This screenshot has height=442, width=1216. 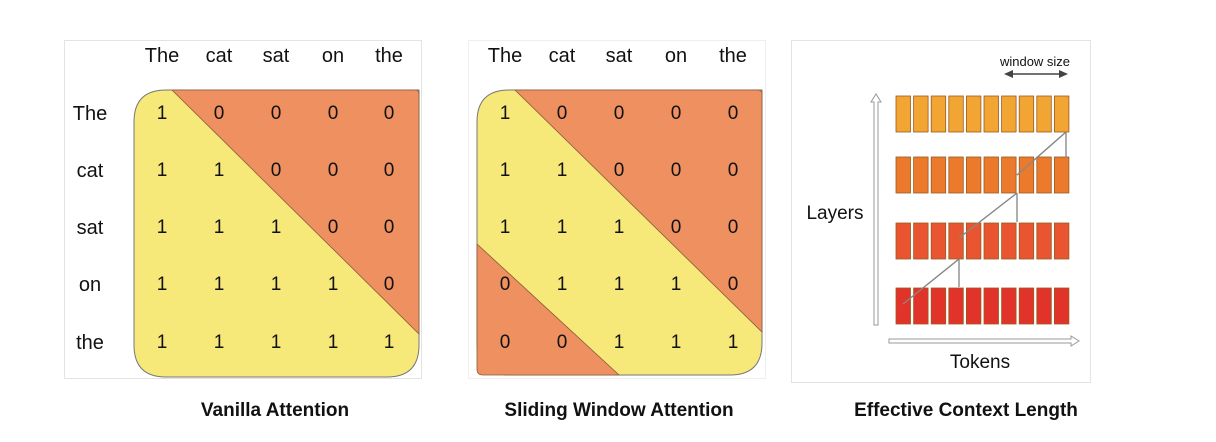 What do you see at coordinates (676, 56) in the screenshot?
I see `sliding-col-header: on` at bounding box center [676, 56].